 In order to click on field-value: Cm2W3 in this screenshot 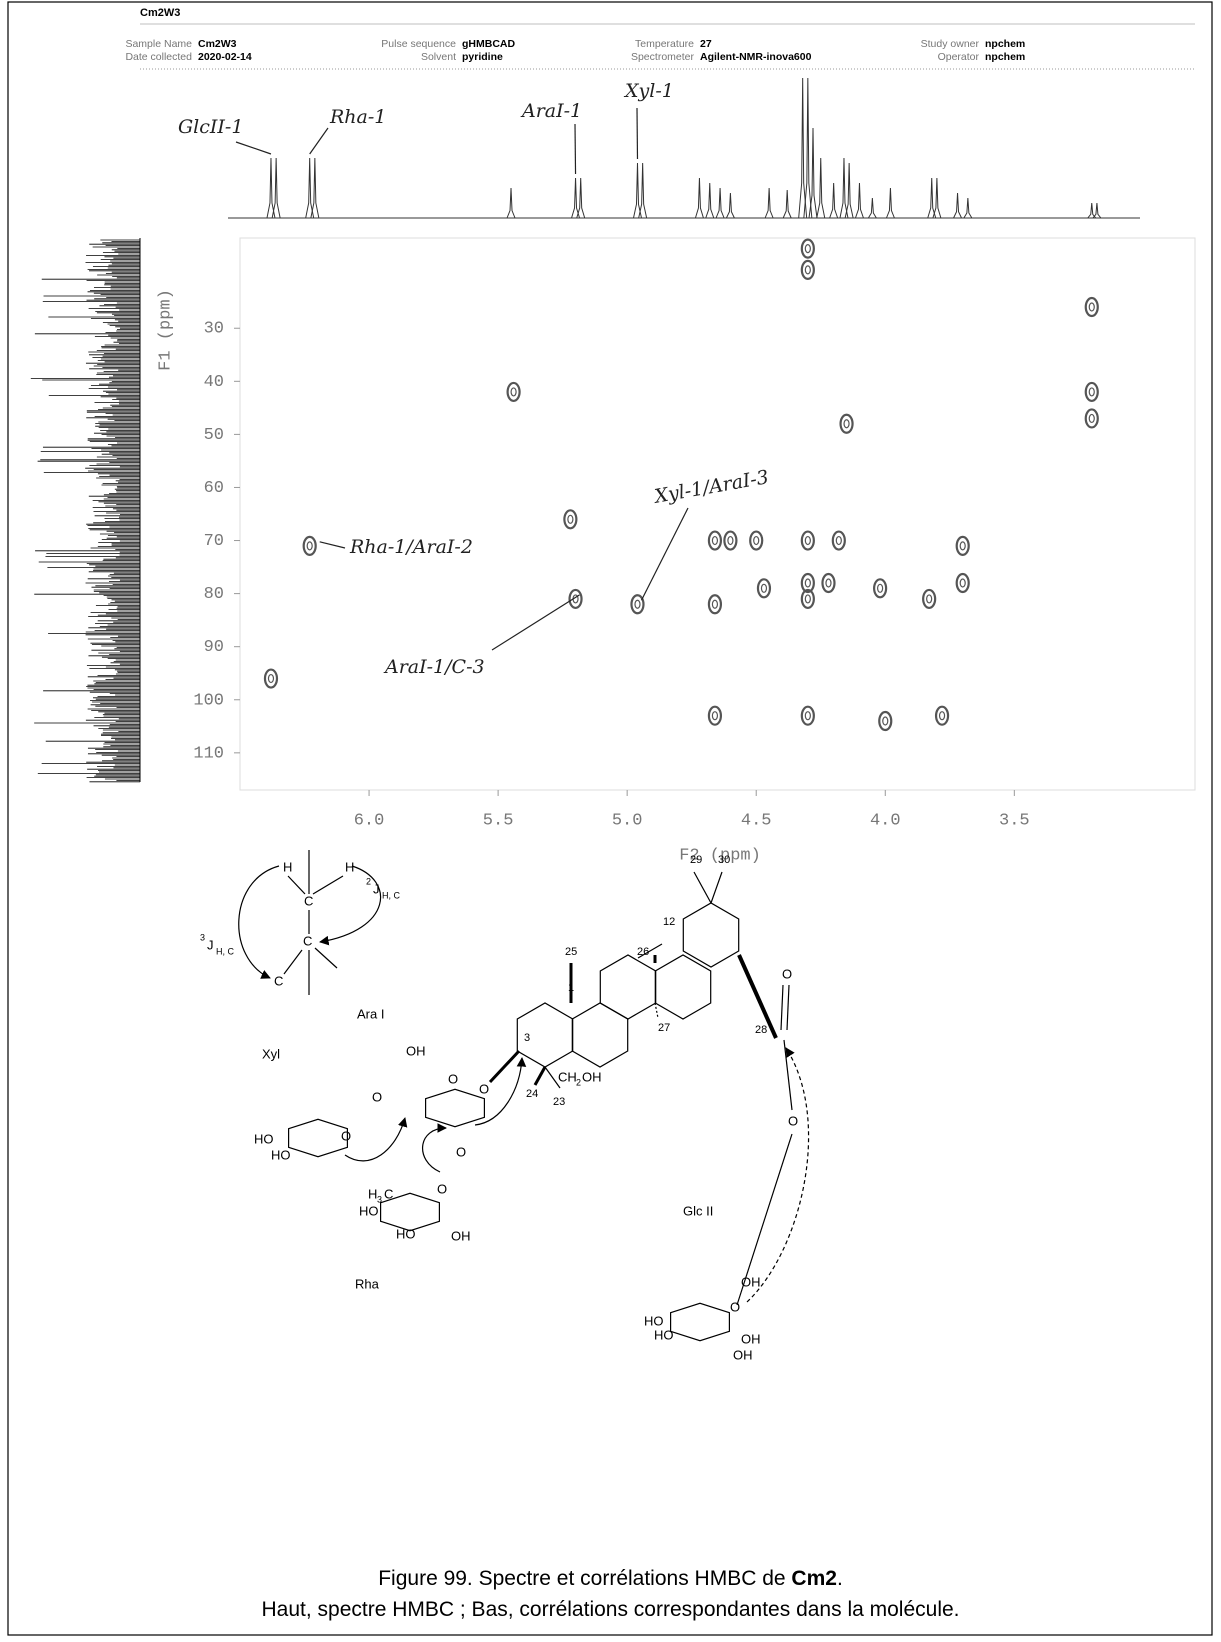, I will do `click(217, 44)`.